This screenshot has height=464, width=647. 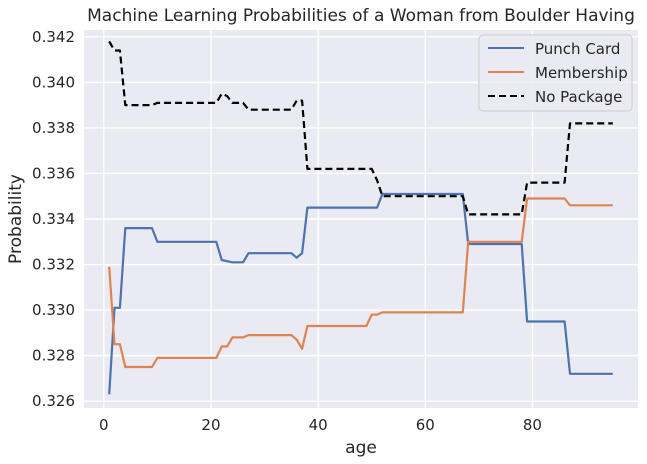 What do you see at coordinates (53, 173) in the screenshot?
I see `y-tick-label: 0.336` at bounding box center [53, 173].